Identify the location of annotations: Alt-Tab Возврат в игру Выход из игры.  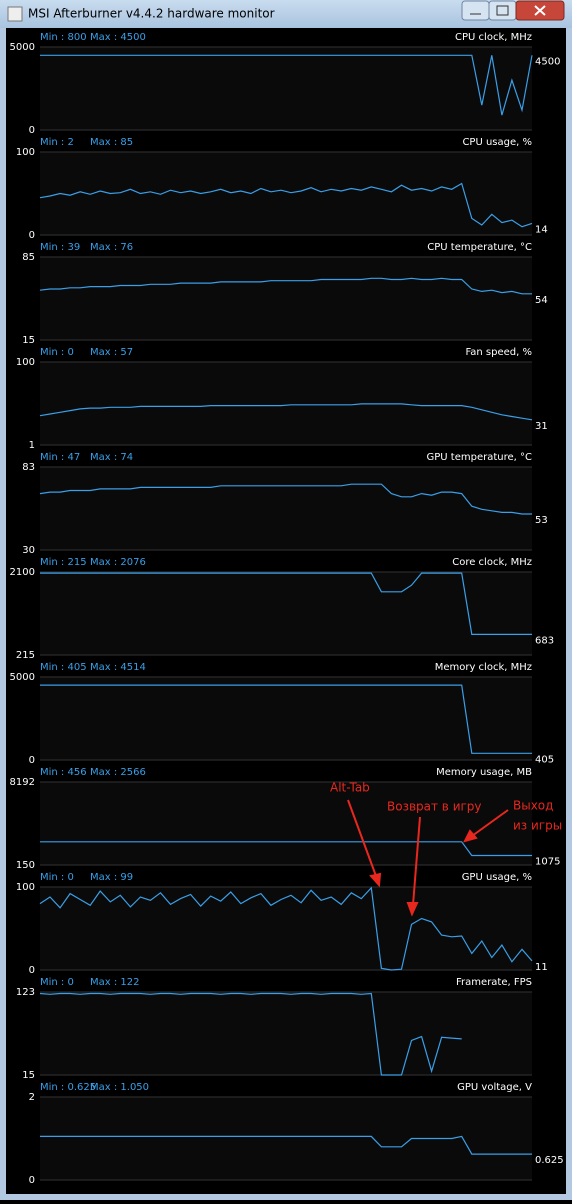
(446, 807).